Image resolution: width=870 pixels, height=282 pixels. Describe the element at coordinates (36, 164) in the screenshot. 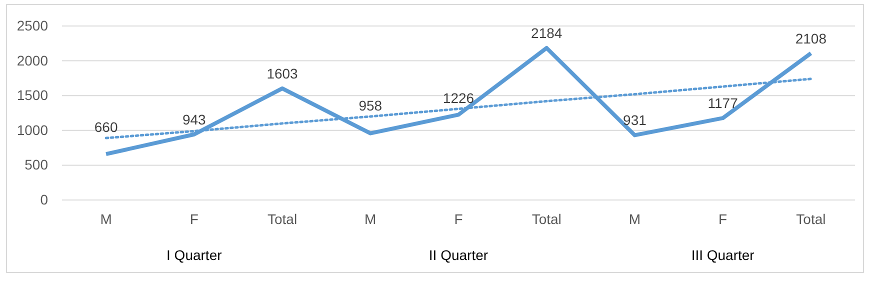

I see `y-tick-label: 500` at that location.